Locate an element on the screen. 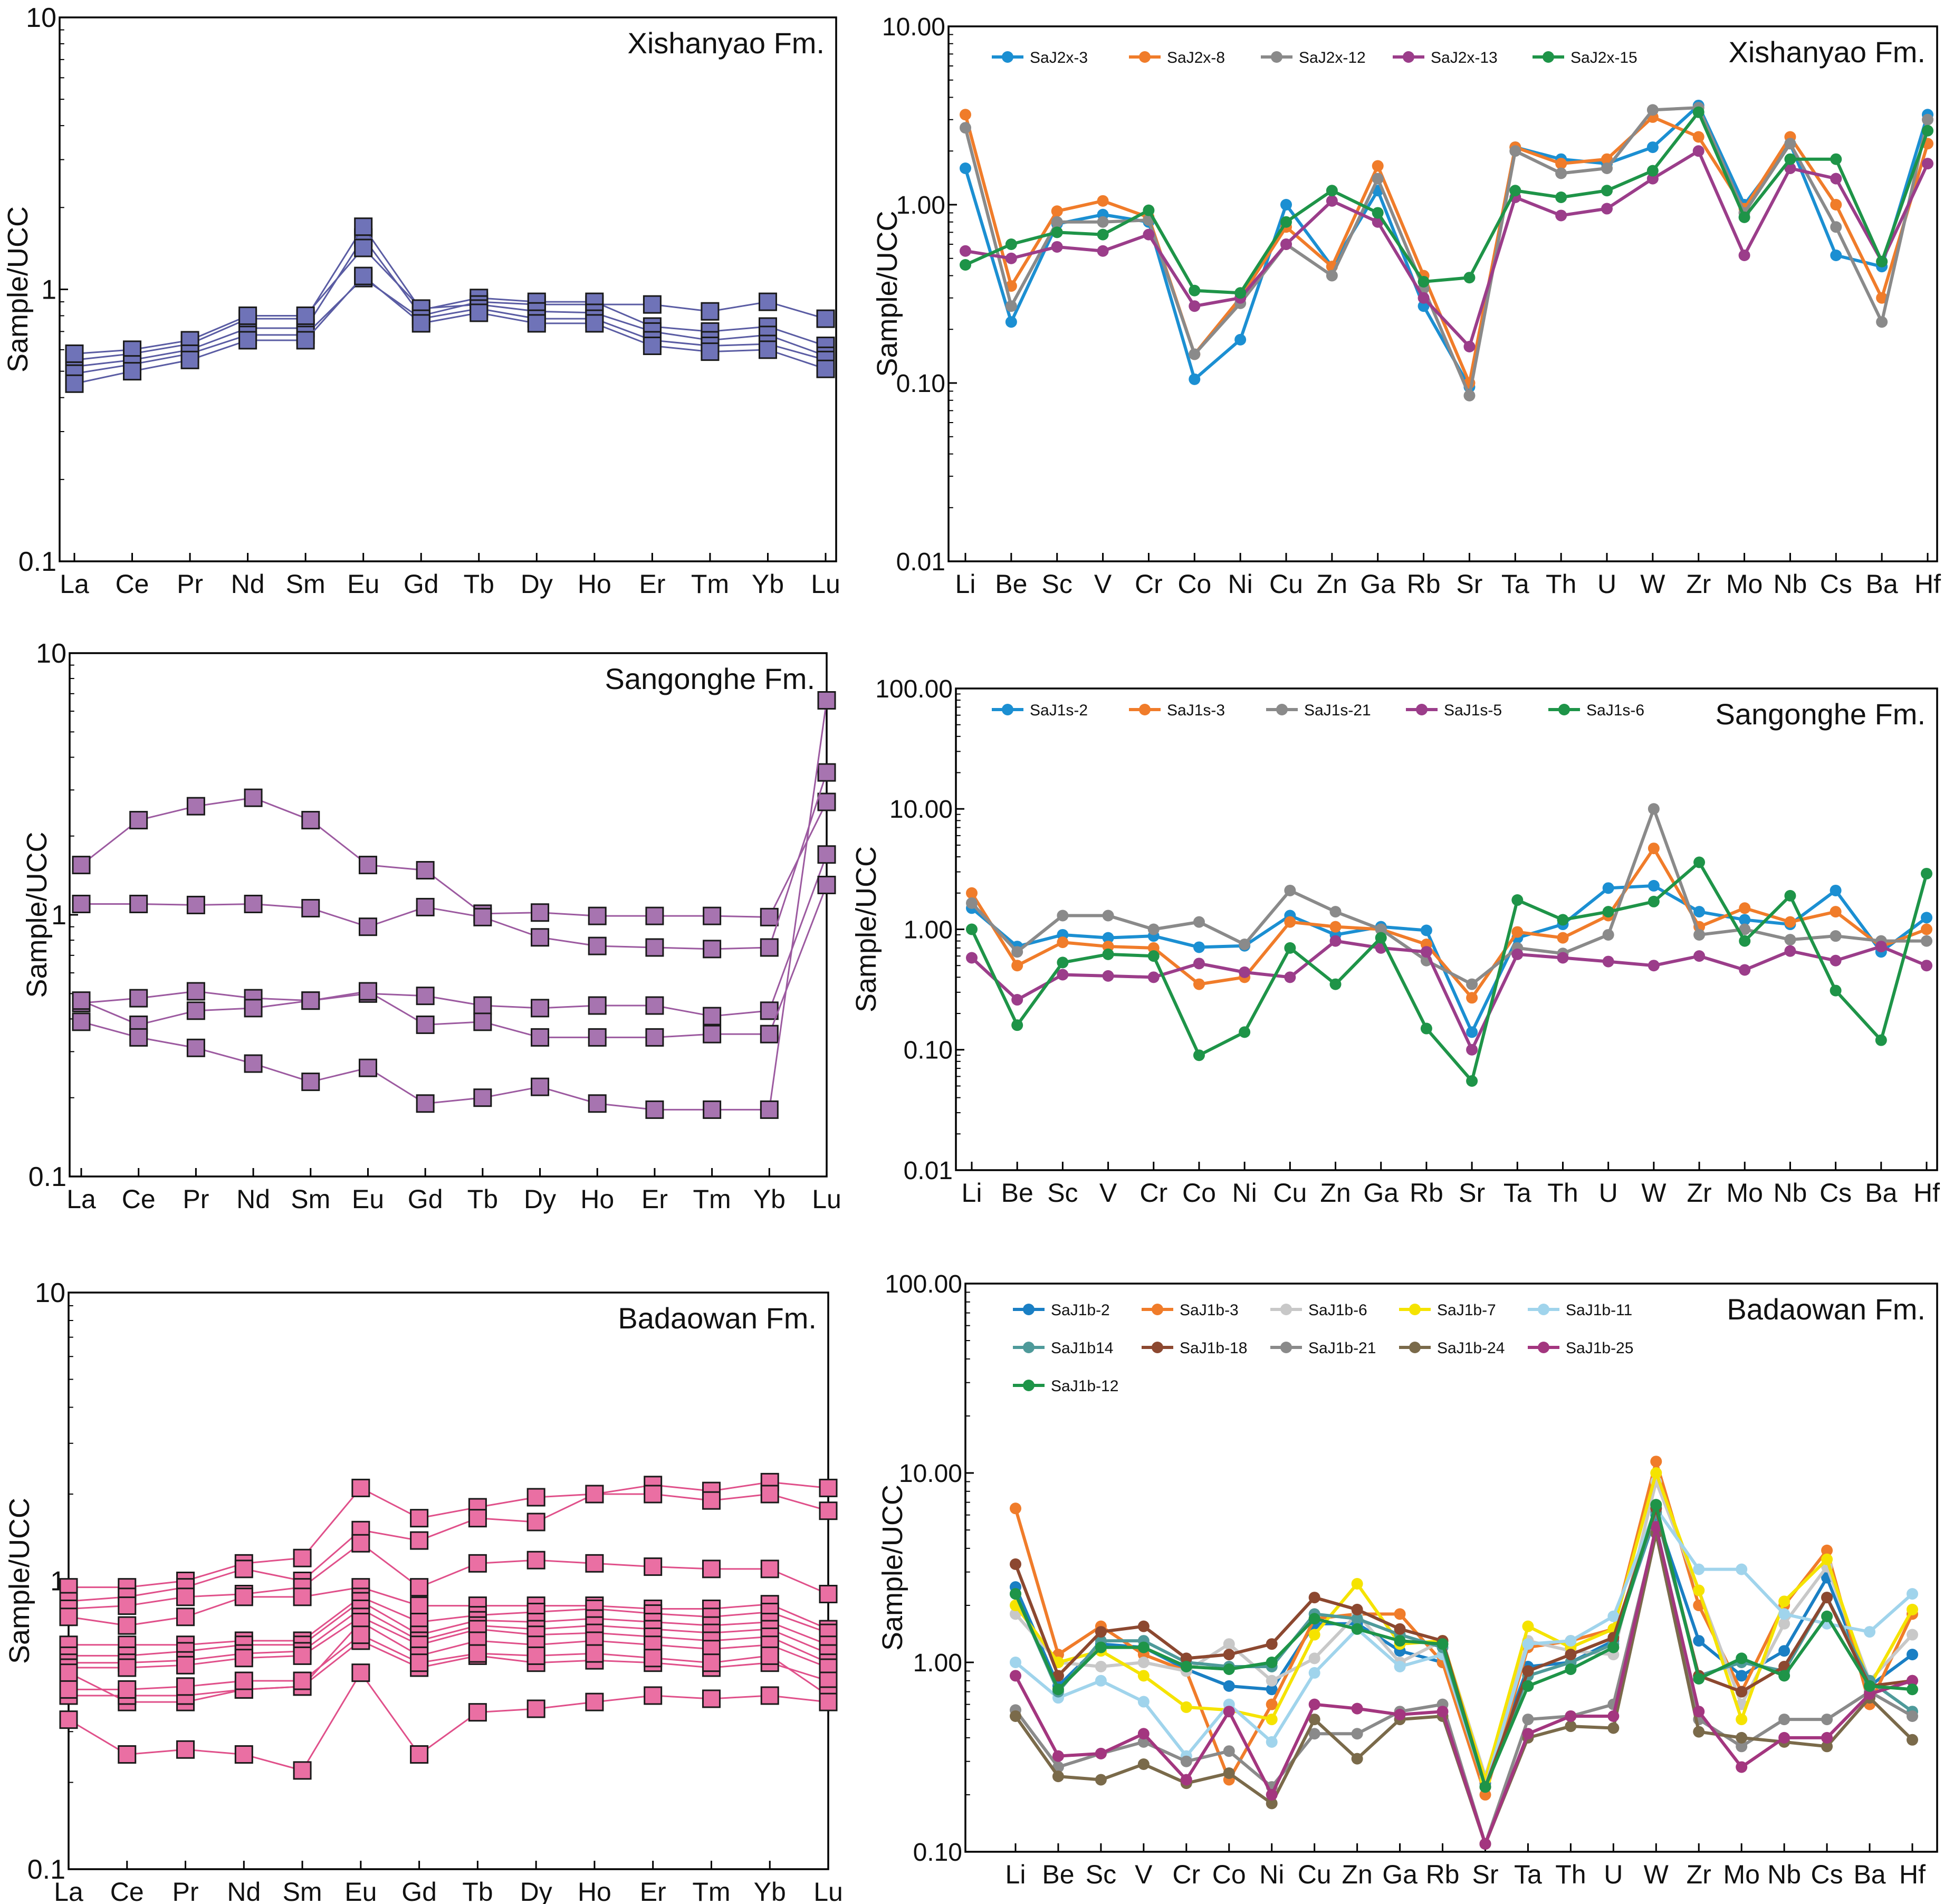  legend-item: SaJ2x-8 is located at coordinates (1177, 57).